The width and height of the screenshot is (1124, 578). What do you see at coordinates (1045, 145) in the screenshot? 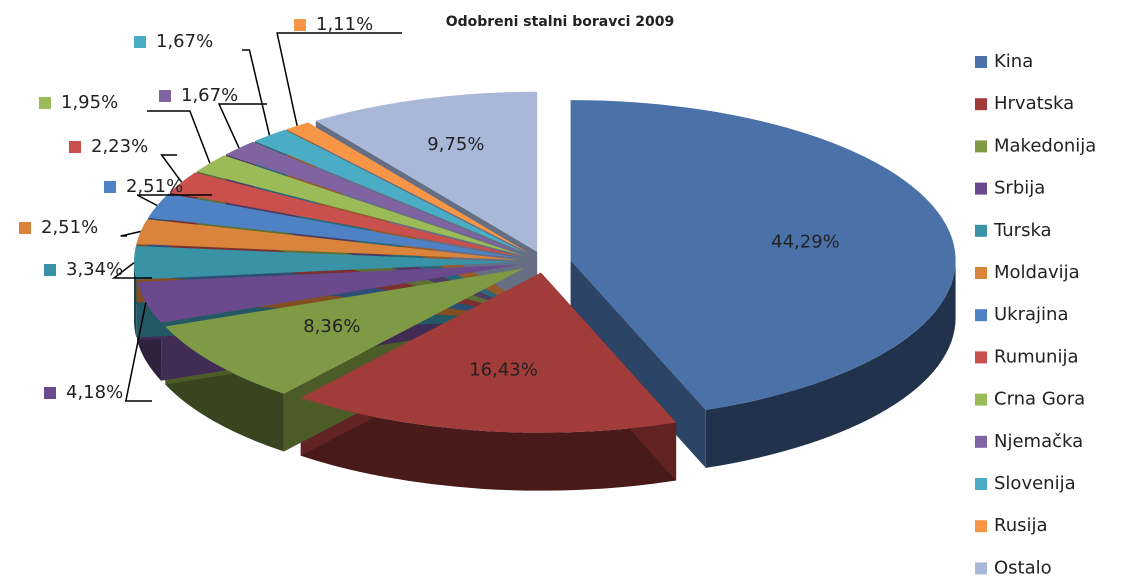
I see `legend-label: Makedonija` at bounding box center [1045, 145].